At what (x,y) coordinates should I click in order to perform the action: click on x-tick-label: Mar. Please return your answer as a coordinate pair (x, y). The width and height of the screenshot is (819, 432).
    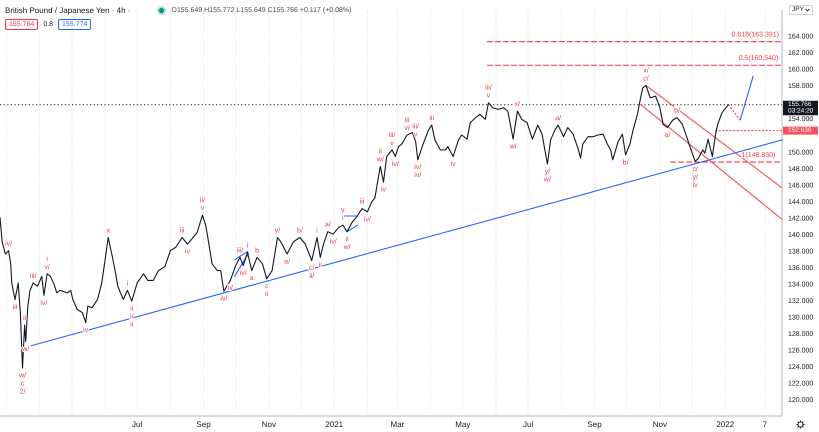
    Looking at the image, I should click on (397, 425).